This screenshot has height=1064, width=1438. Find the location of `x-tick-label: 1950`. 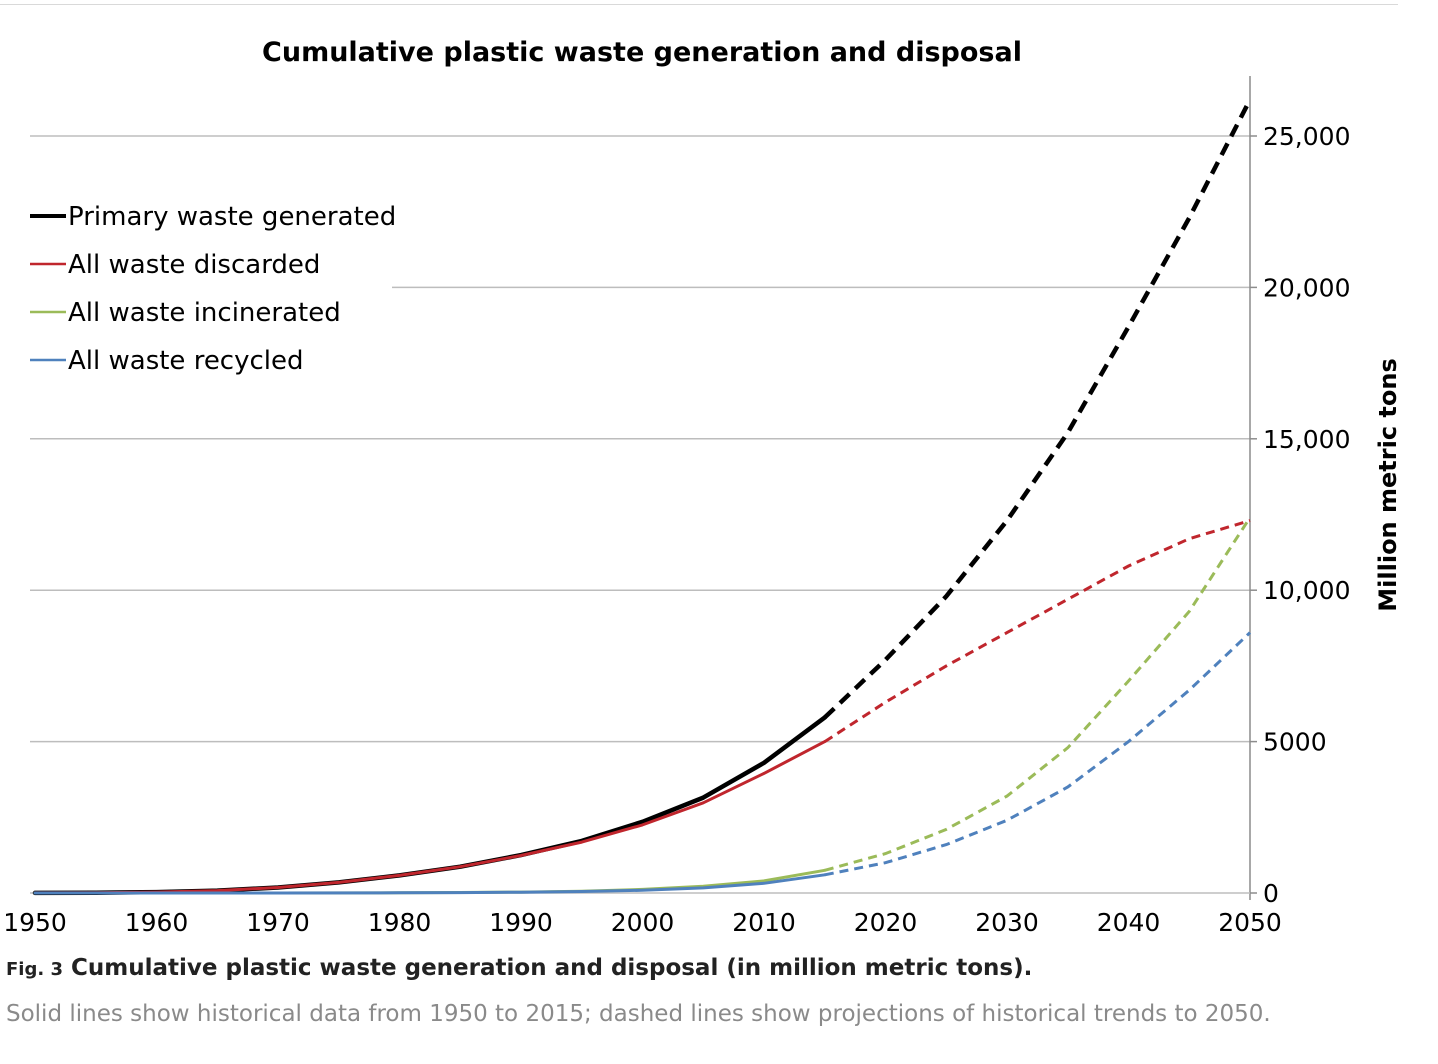

x-tick-label: 1950 is located at coordinates (35, 922).